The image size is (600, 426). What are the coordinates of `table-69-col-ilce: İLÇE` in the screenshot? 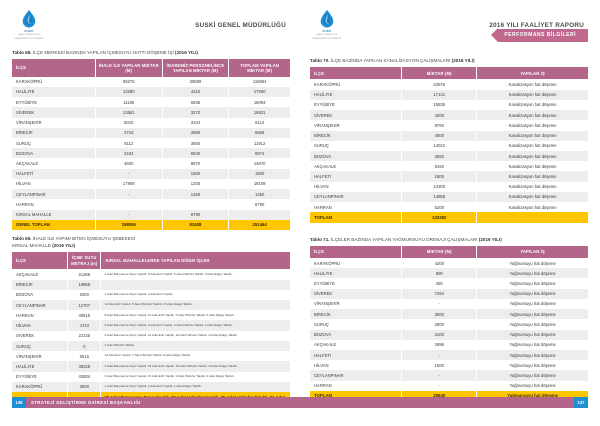 It's located at (40, 260).